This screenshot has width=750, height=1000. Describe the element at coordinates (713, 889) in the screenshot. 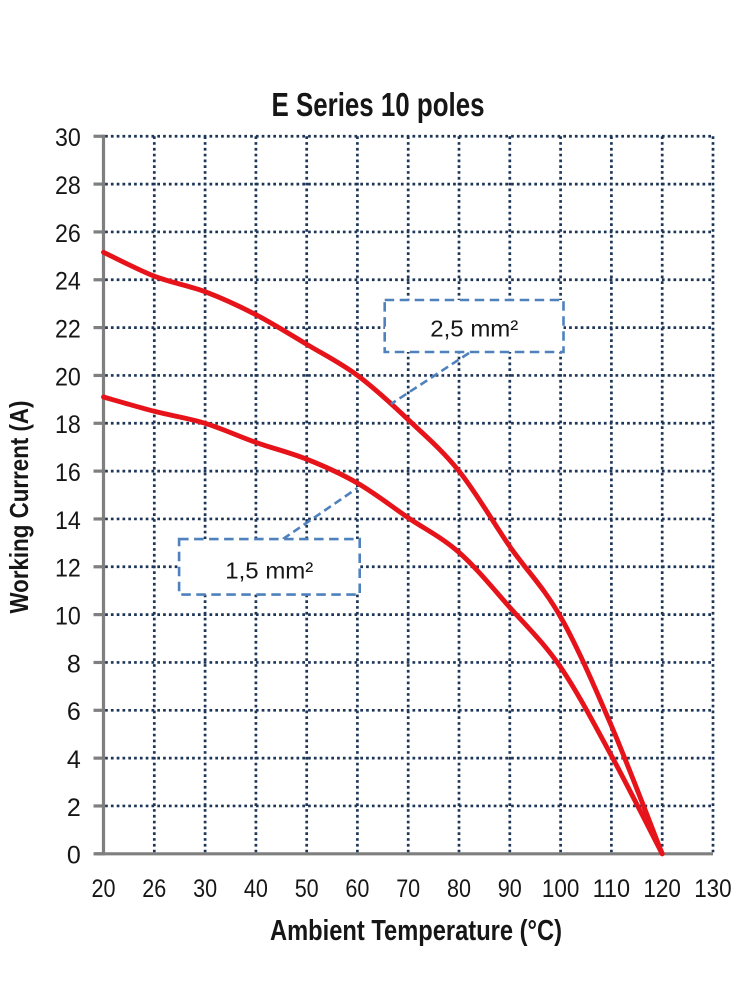

I see `svg-text: 130` at that location.